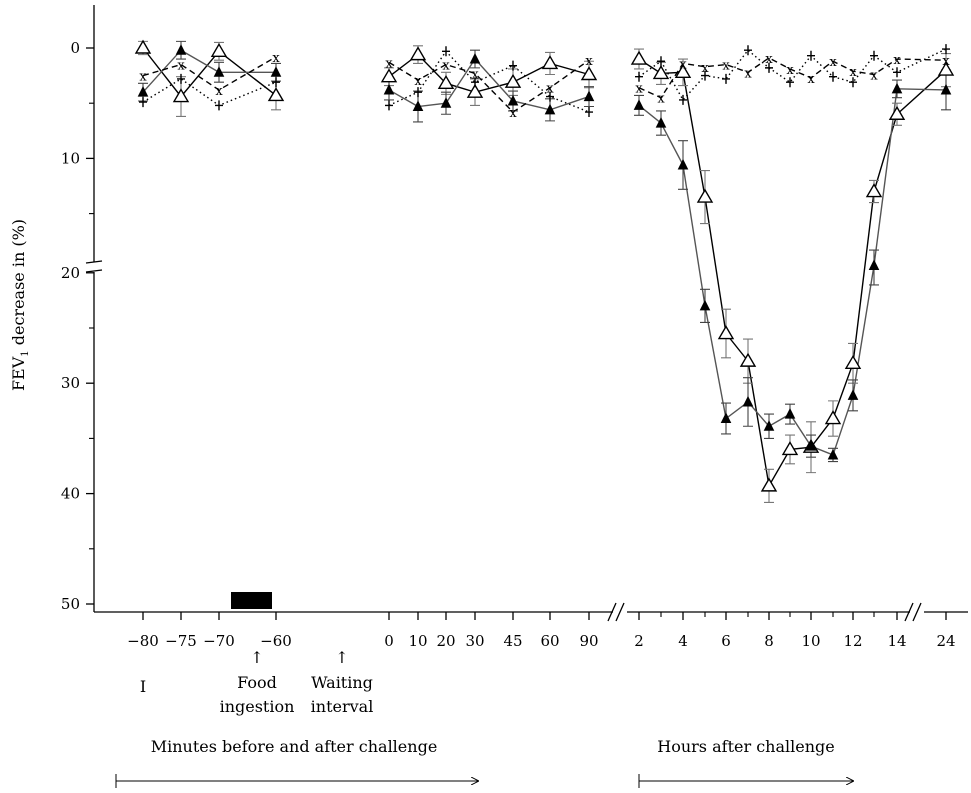  What do you see at coordinates (296, 781) in the screenshot?
I see `minutes-span-arrow` at bounding box center [296, 781].